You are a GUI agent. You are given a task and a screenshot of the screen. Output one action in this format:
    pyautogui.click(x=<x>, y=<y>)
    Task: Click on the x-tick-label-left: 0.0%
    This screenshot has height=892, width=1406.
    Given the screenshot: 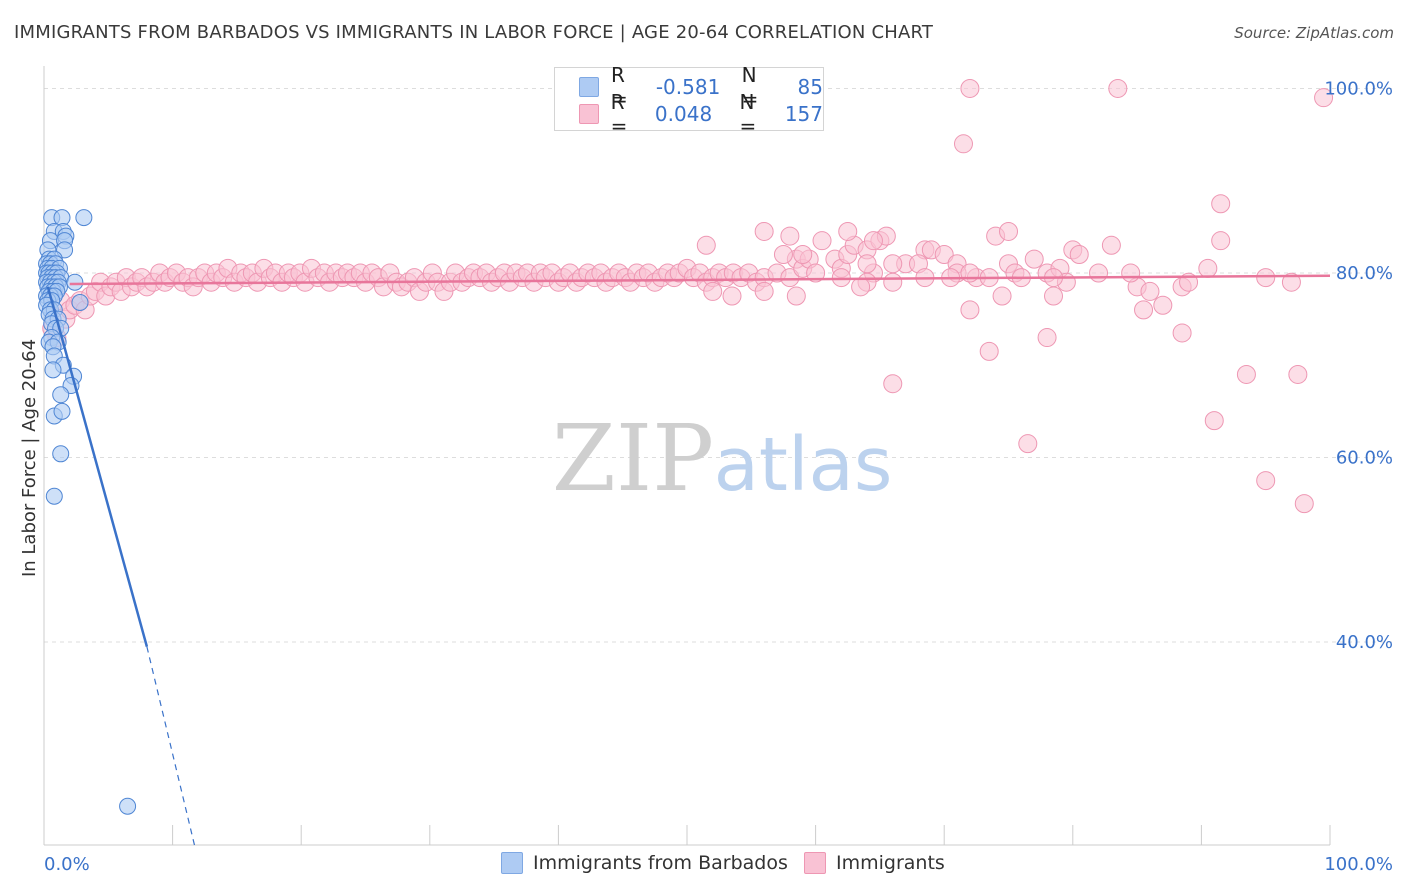 What is the action you would take?
    pyautogui.click(x=67, y=864)
    